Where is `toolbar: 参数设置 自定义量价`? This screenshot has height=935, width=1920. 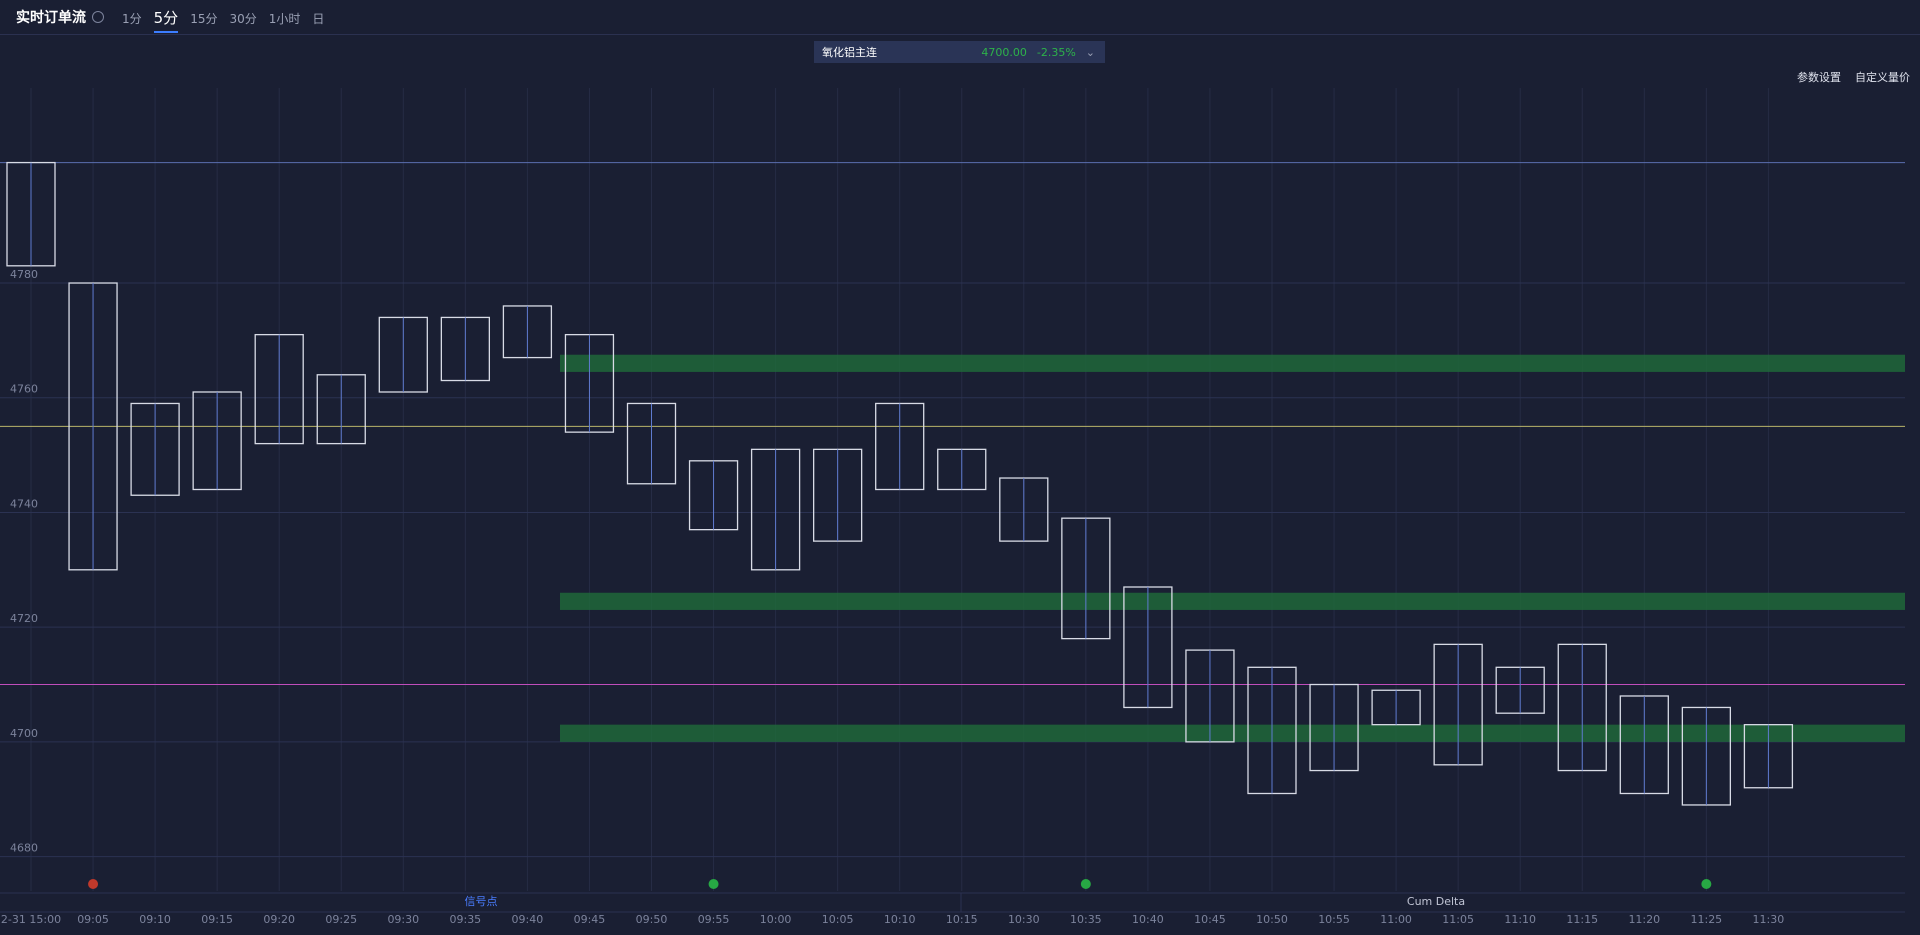
toolbar: 参数设置 自定义量价 is located at coordinates (1846, 77).